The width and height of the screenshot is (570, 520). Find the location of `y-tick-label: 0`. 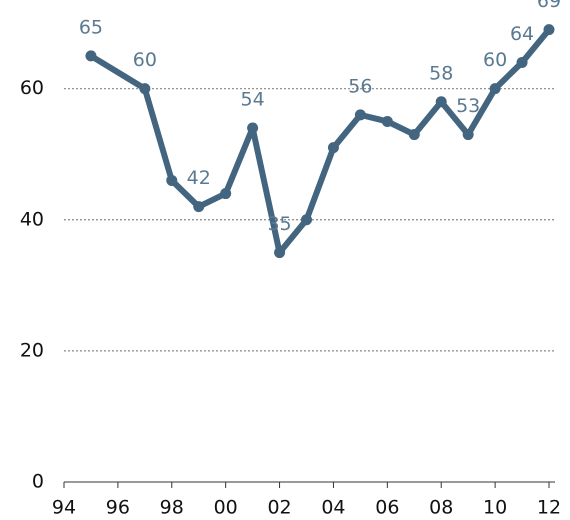

y-tick-label: 0 is located at coordinates (38, 482).